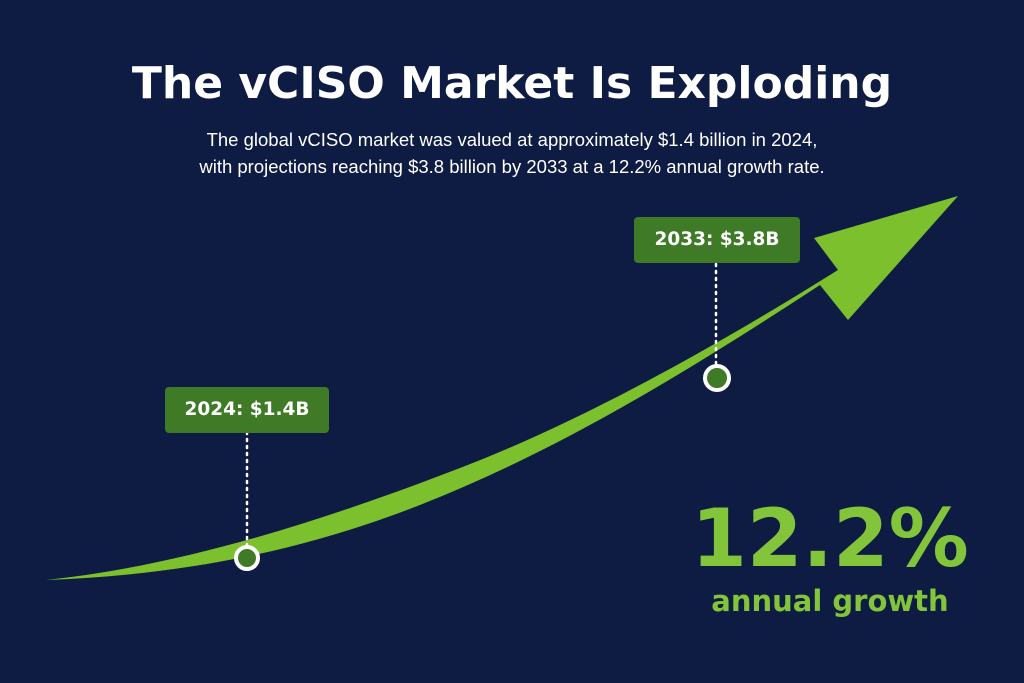 Image resolution: width=1024 pixels, height=683 pixels. I want to click on growth-callout: 12.2% annual growth, so click(830, 555).